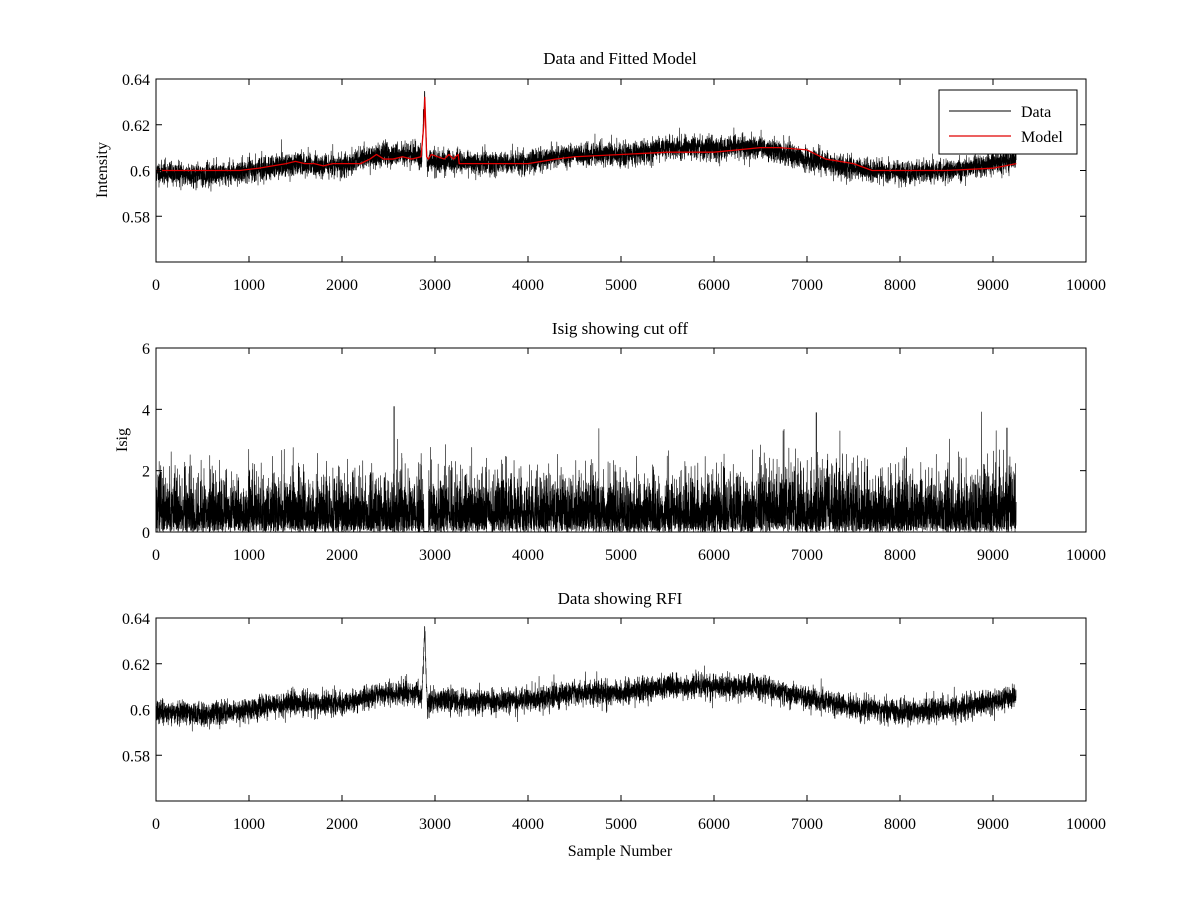 The height and width of the screenshot is (900, 1200). What do you see at coordinates (146, 410) in the screenshot?
I see `y-tick-label: 4` at bounding box center [146, 410].